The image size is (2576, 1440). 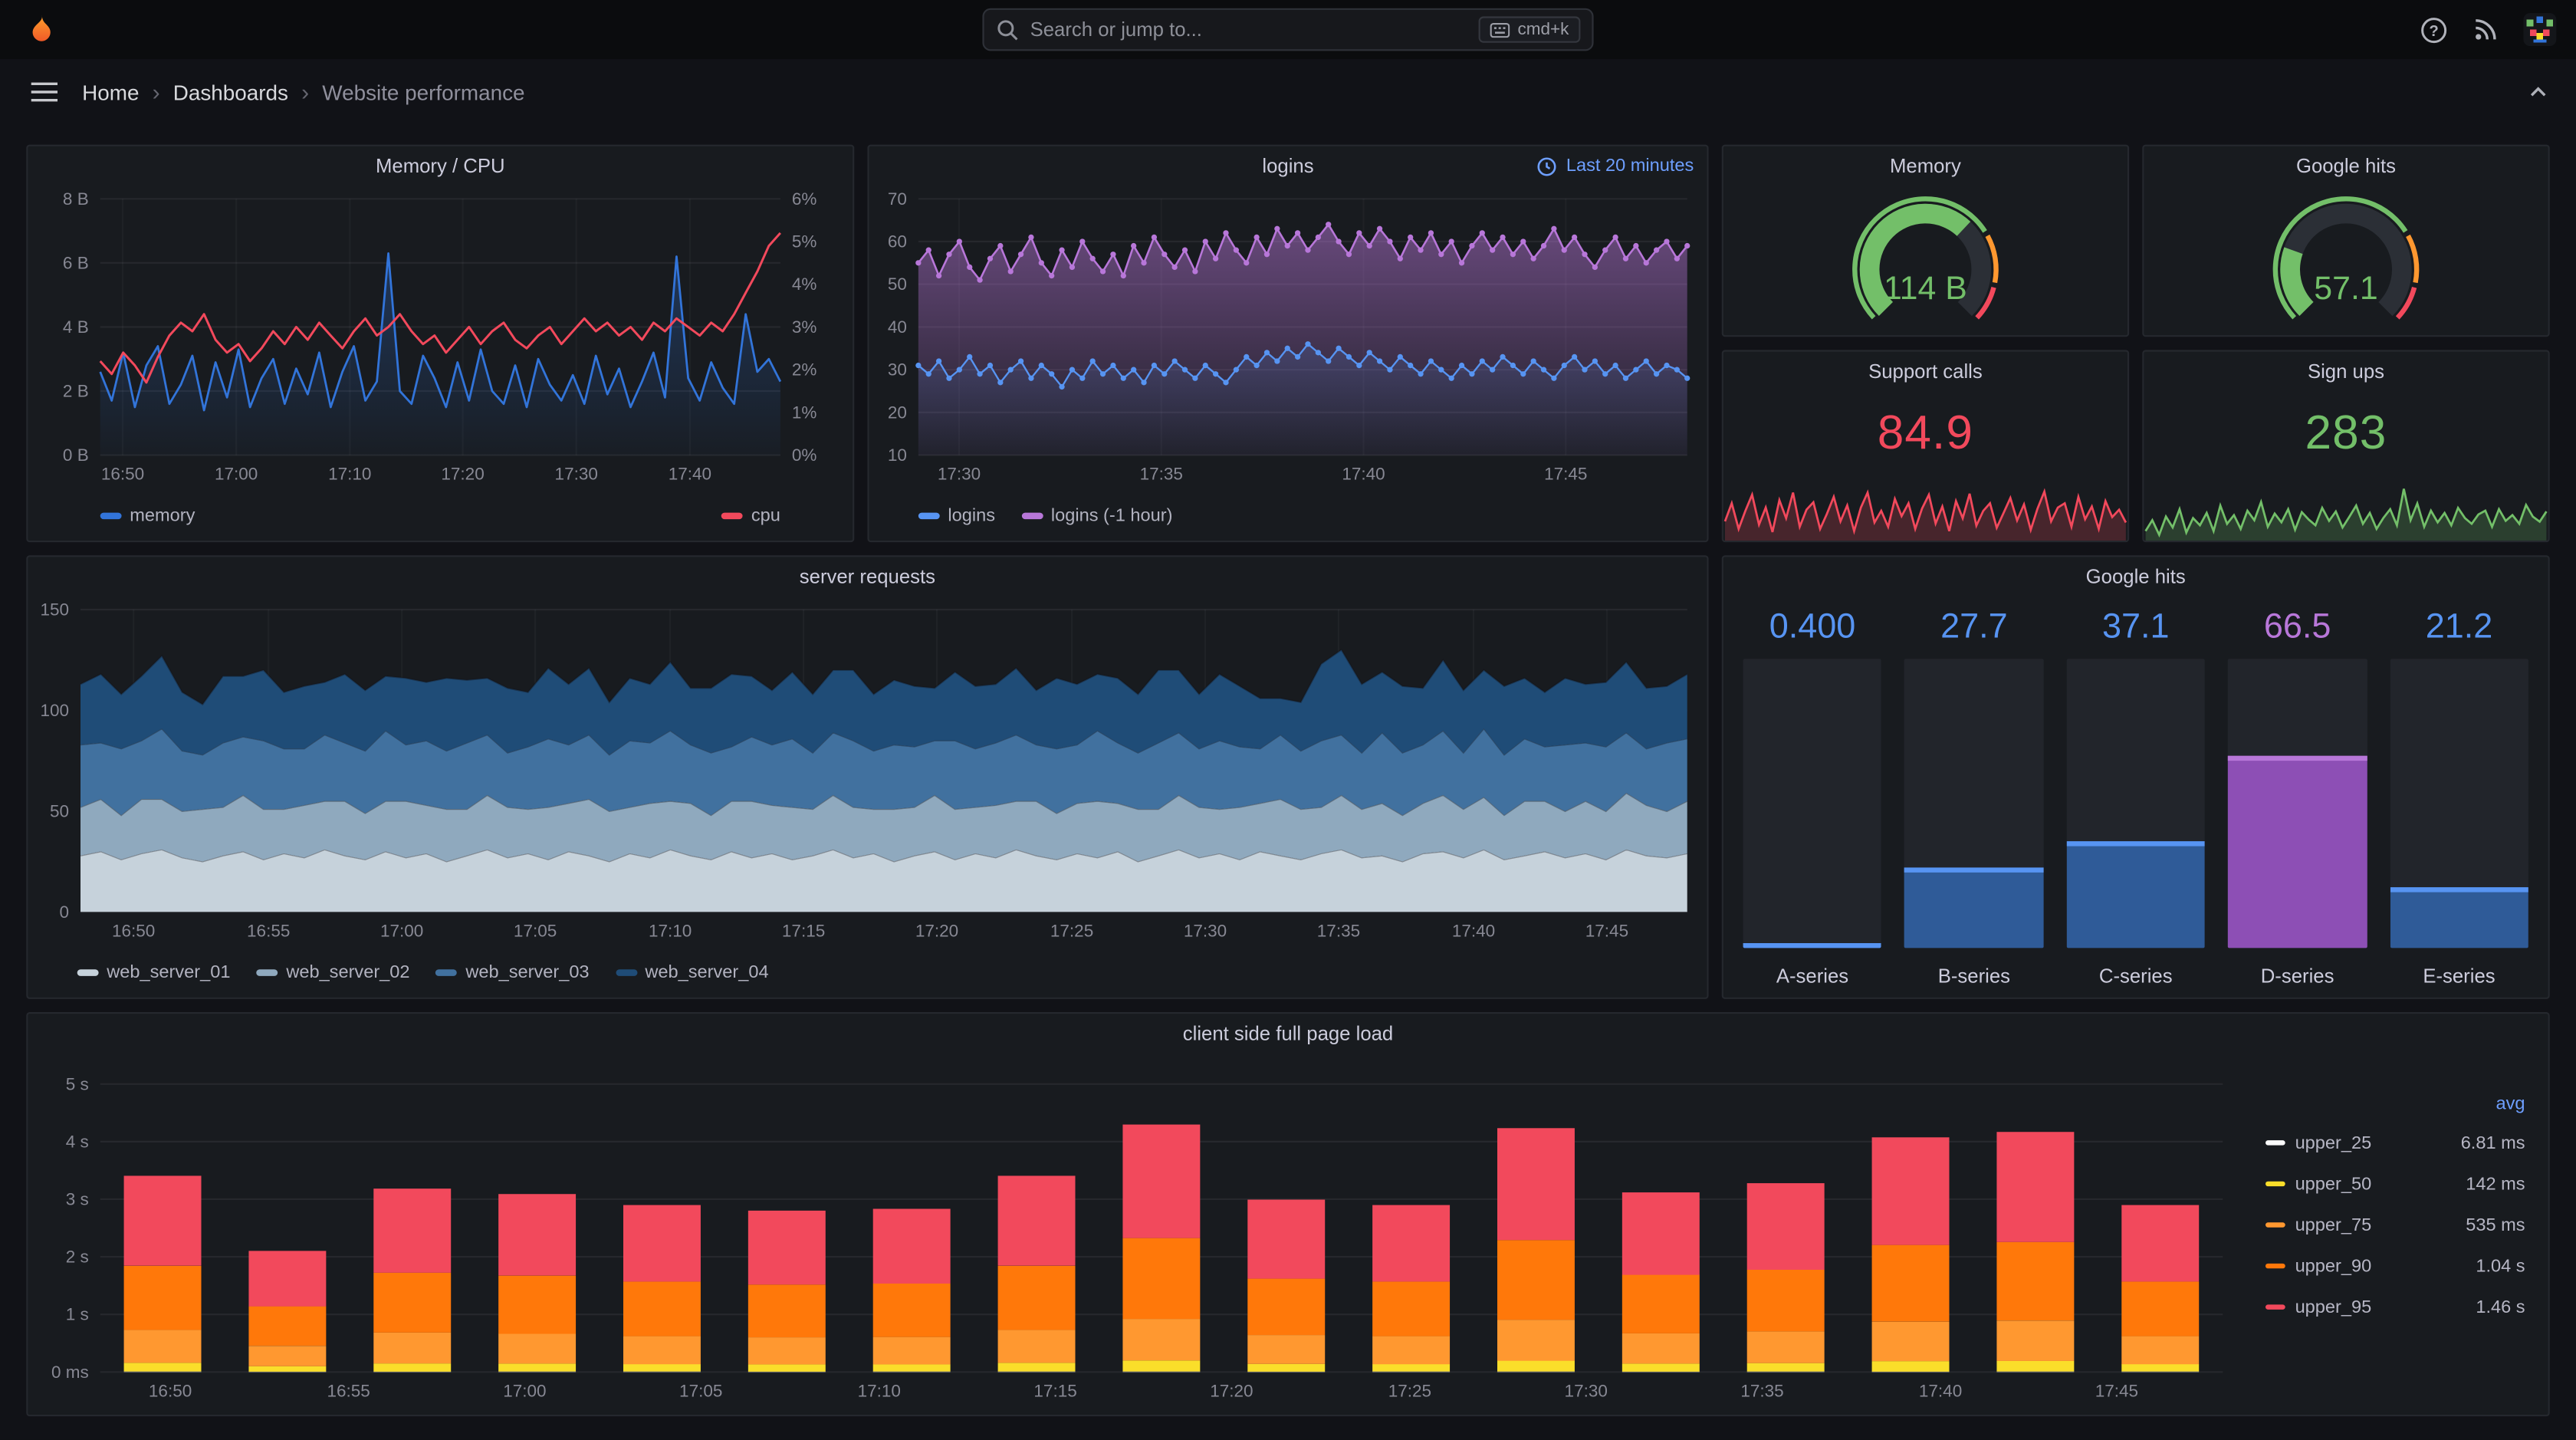 What do you see at coordinates (2396, 1307) in the screenshot?
I see `legend-row-upper_95: upper_95 1.46 s` at bounding box center [2396, 1307].